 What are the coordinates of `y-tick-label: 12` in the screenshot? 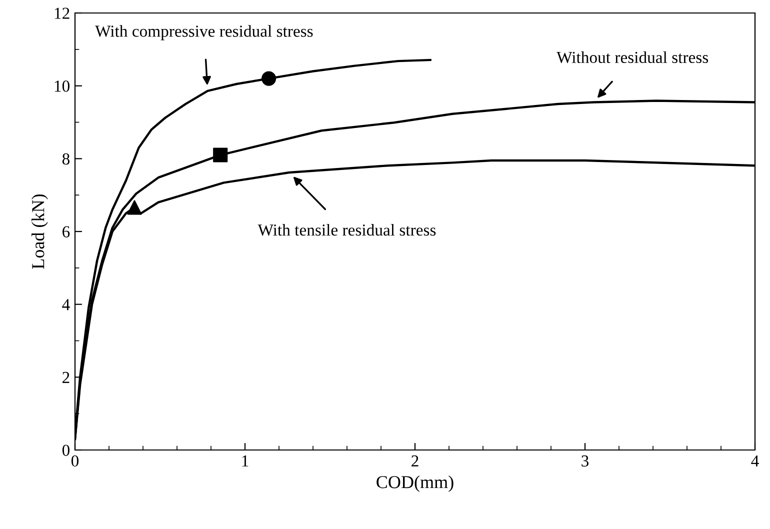 It's located at (62, 13).